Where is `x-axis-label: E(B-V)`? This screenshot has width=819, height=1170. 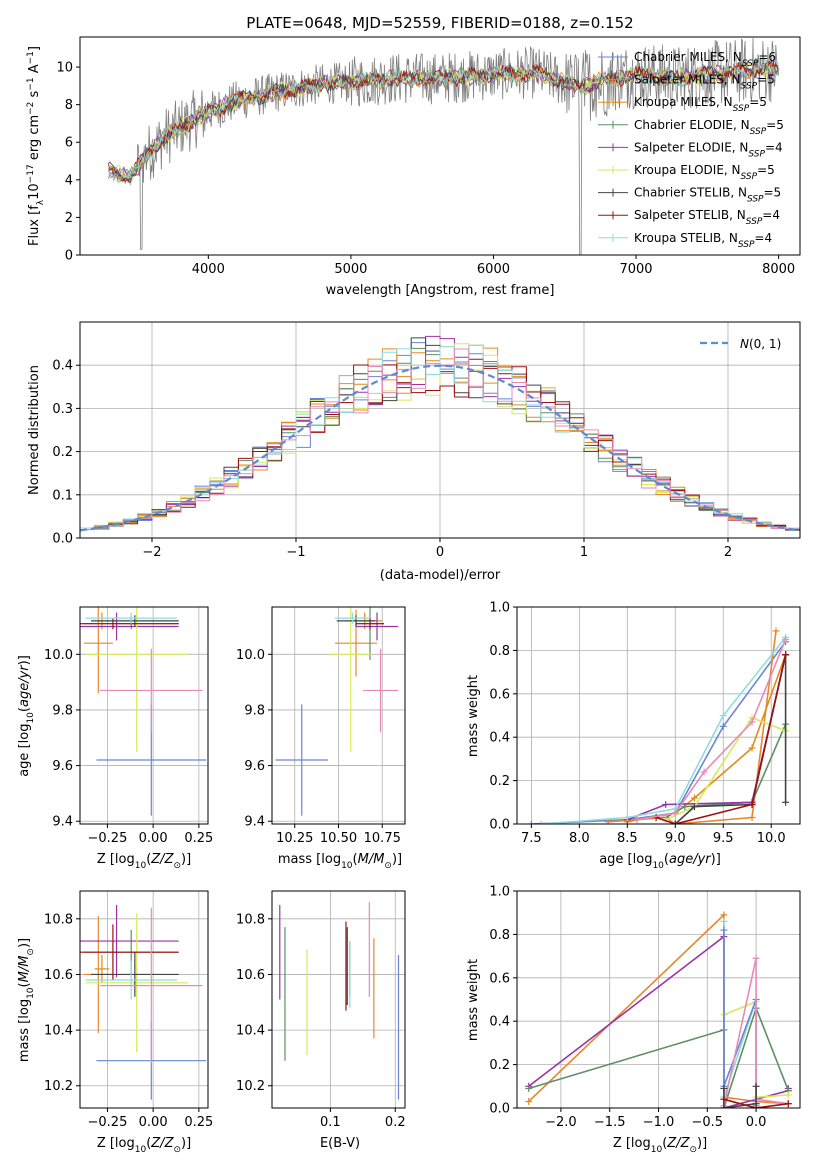
x-axis-label: E(B-V) is located at coordinates (340, 1143).